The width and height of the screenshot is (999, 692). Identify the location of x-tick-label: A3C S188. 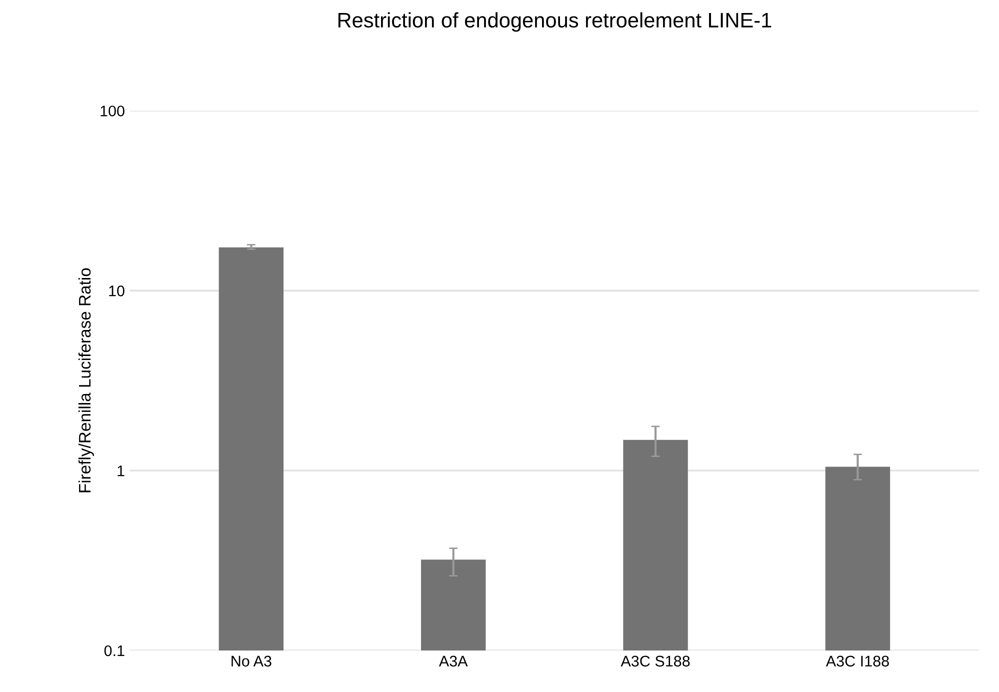
(655, 661).